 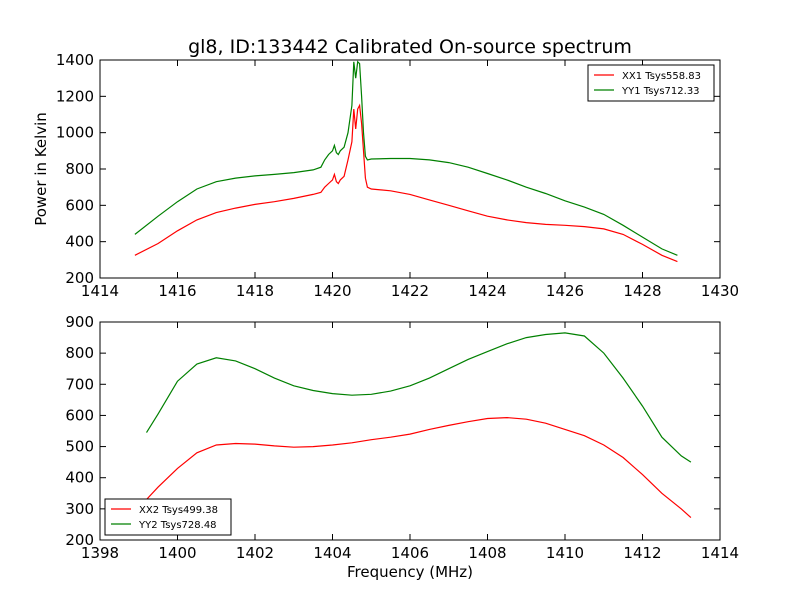 I want to click on x-tick-label: 1428, so click(x=642, y=291).